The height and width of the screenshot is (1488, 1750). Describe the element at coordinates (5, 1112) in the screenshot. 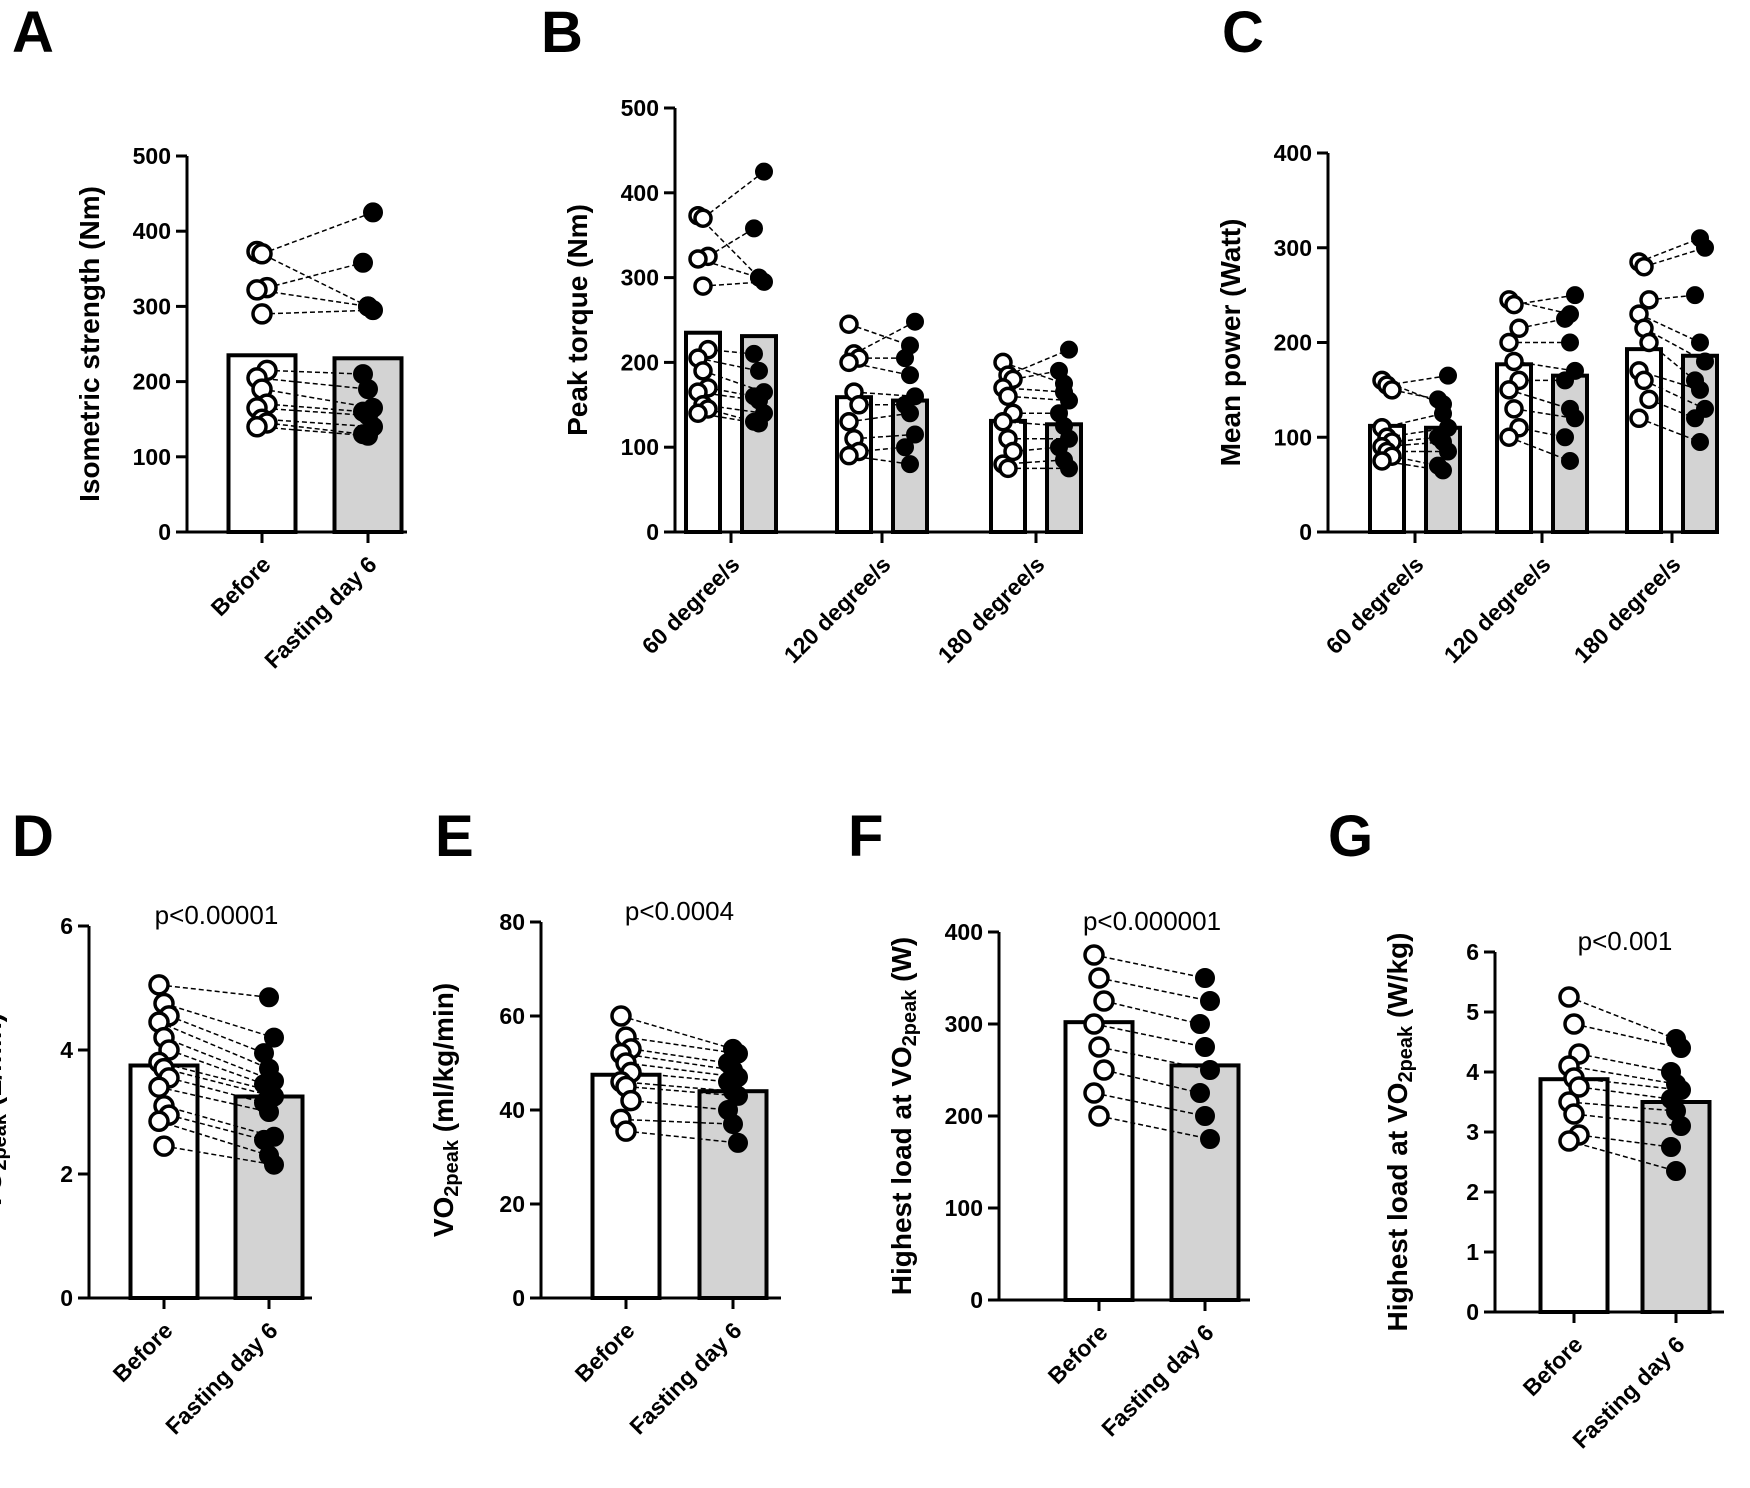

I see `y-axis-label: VO2peak (L/min)` at that location.